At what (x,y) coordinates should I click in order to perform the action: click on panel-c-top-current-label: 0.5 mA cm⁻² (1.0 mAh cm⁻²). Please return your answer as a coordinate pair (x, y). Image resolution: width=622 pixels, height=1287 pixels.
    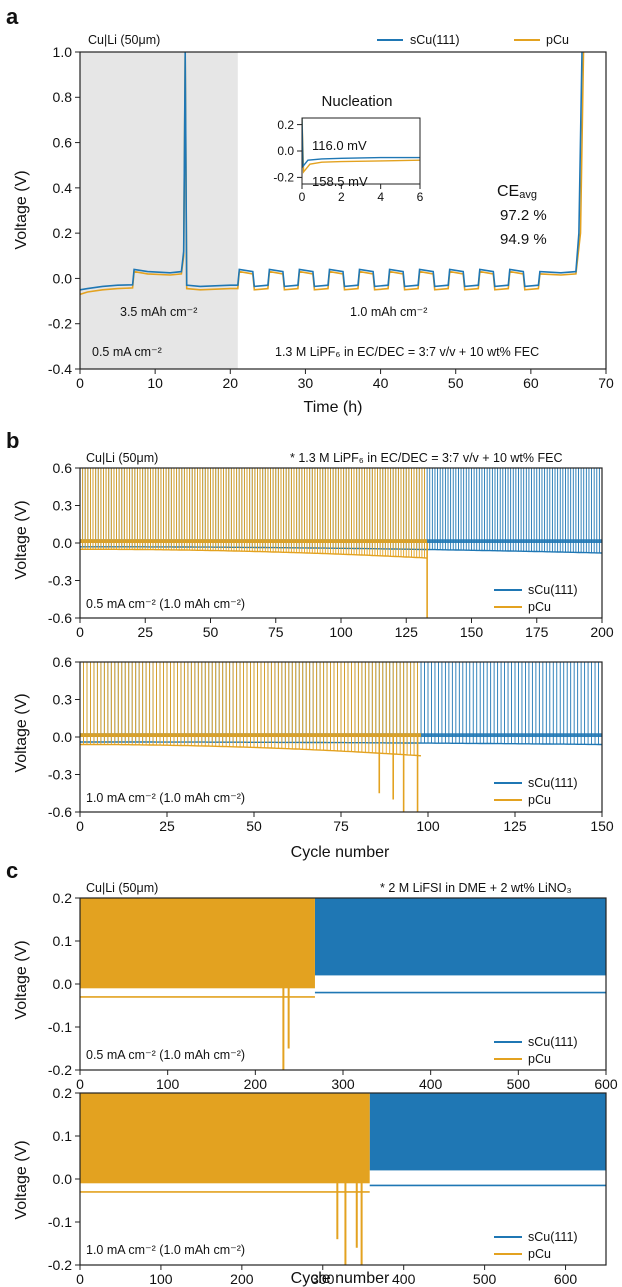
    Looking at the image, I should click on (165, 1055).